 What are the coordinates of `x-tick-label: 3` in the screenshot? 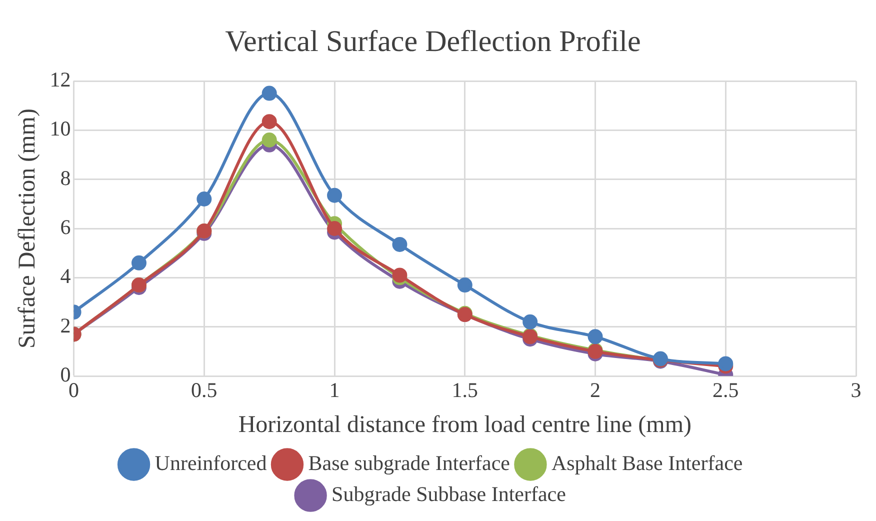 It's located at (856, 390).